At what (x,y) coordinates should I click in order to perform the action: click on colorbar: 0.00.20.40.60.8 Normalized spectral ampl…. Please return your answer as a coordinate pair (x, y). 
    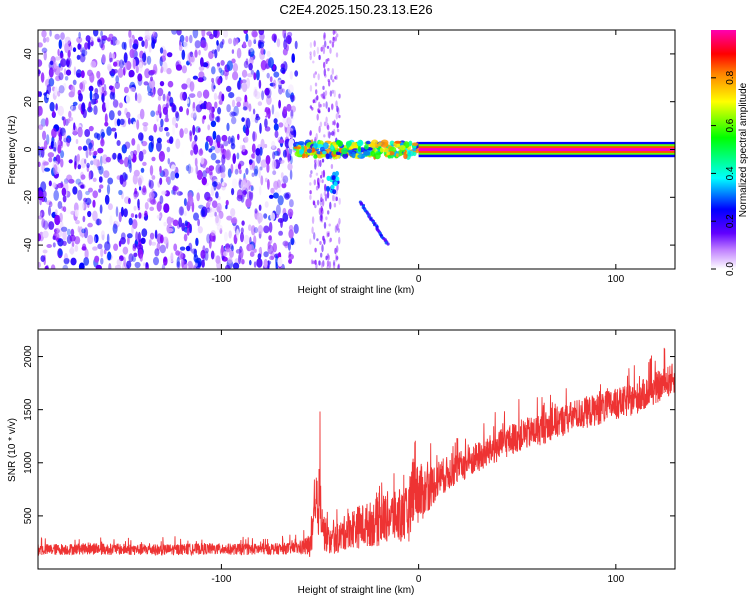
    Looking at the image, I should click on (730, 153).